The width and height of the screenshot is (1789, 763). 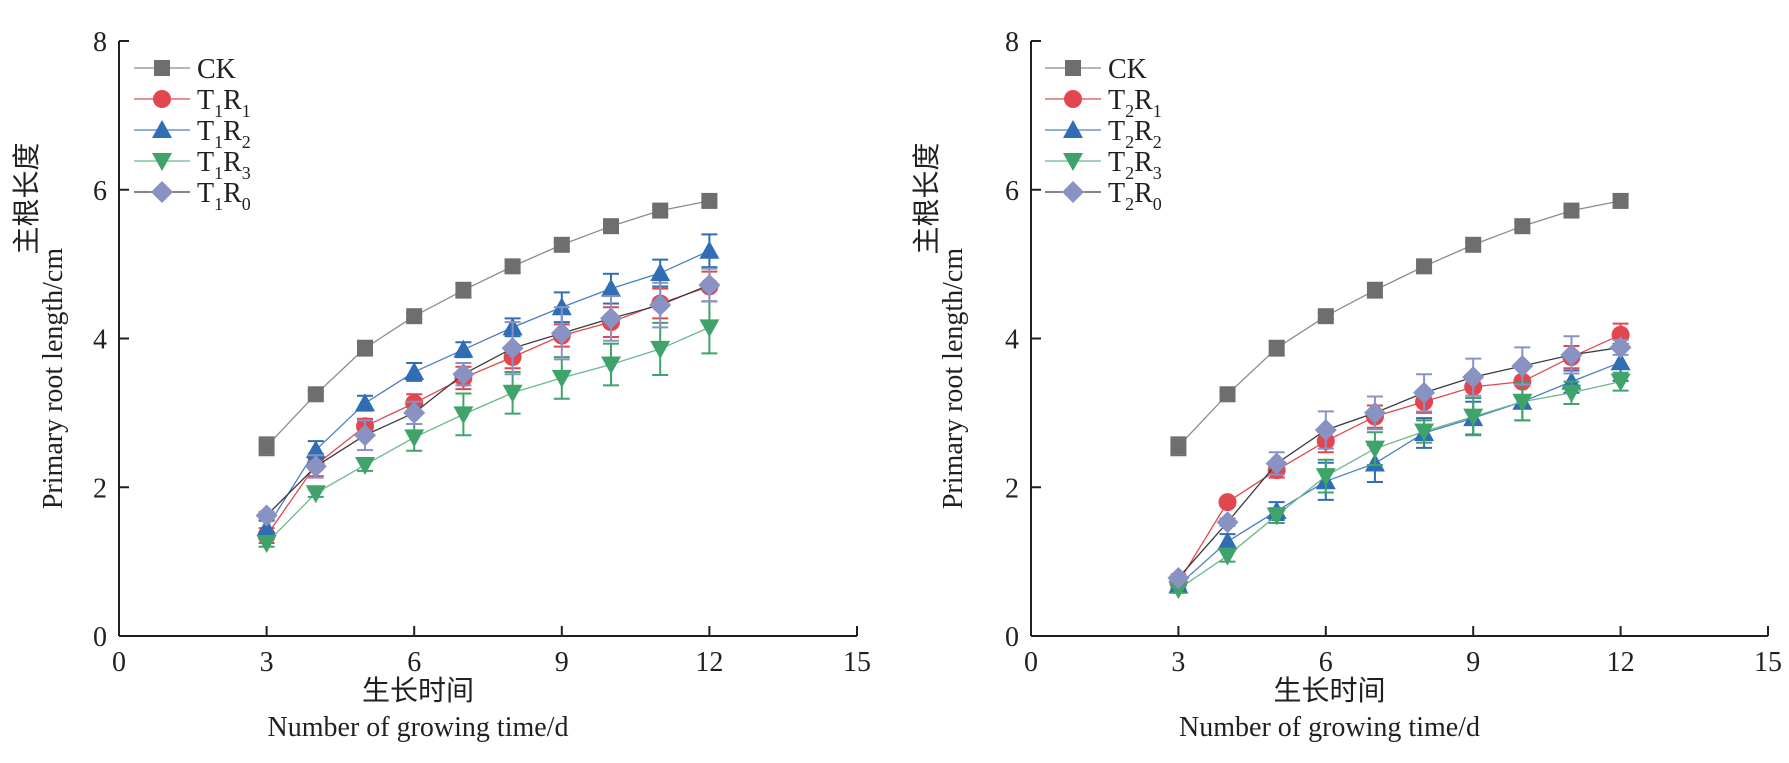 What do you see at coordinates (418, 727) in the screenshot?
I see `x-axis-title: Number of growing time/d` at bounding box center [418, 727].